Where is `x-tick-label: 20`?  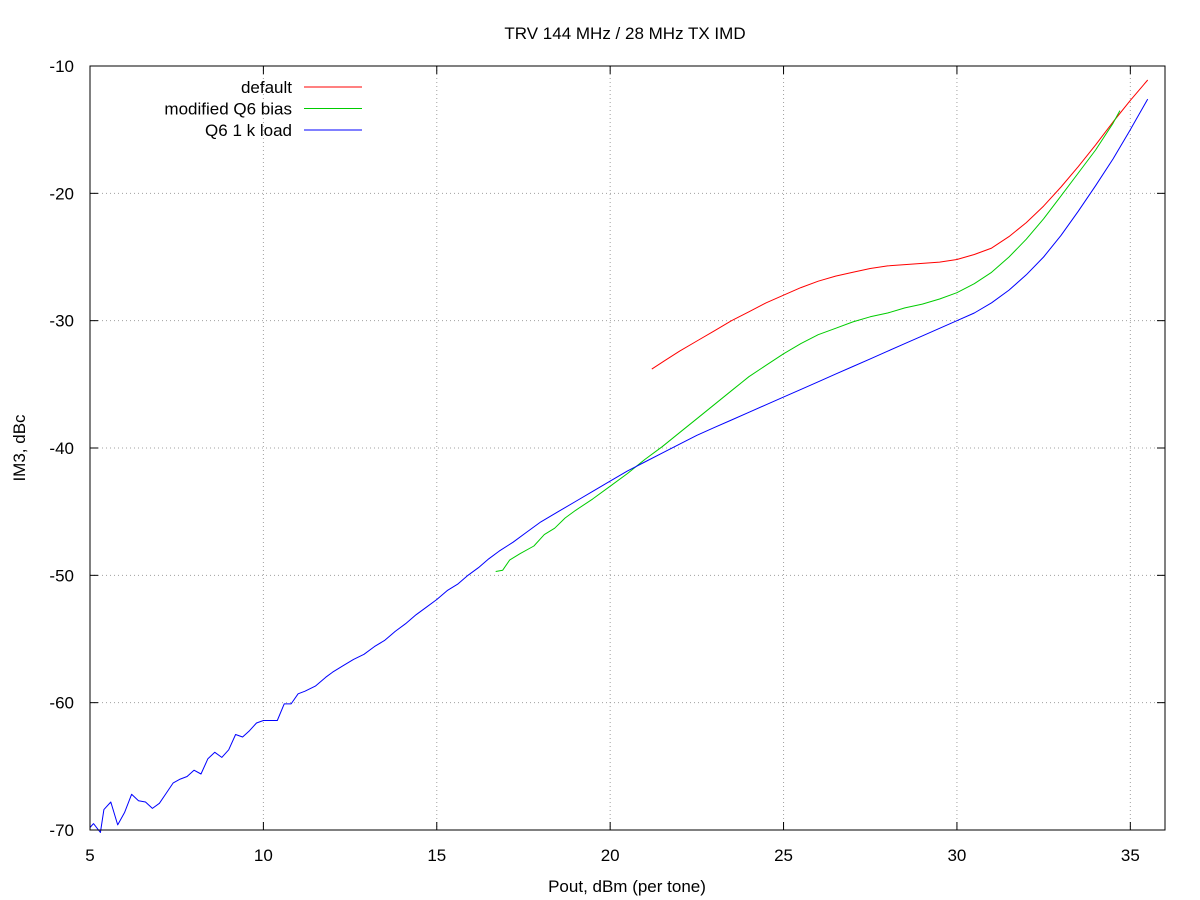 x-tick-label: 20 is located at coordinates (610, 855).